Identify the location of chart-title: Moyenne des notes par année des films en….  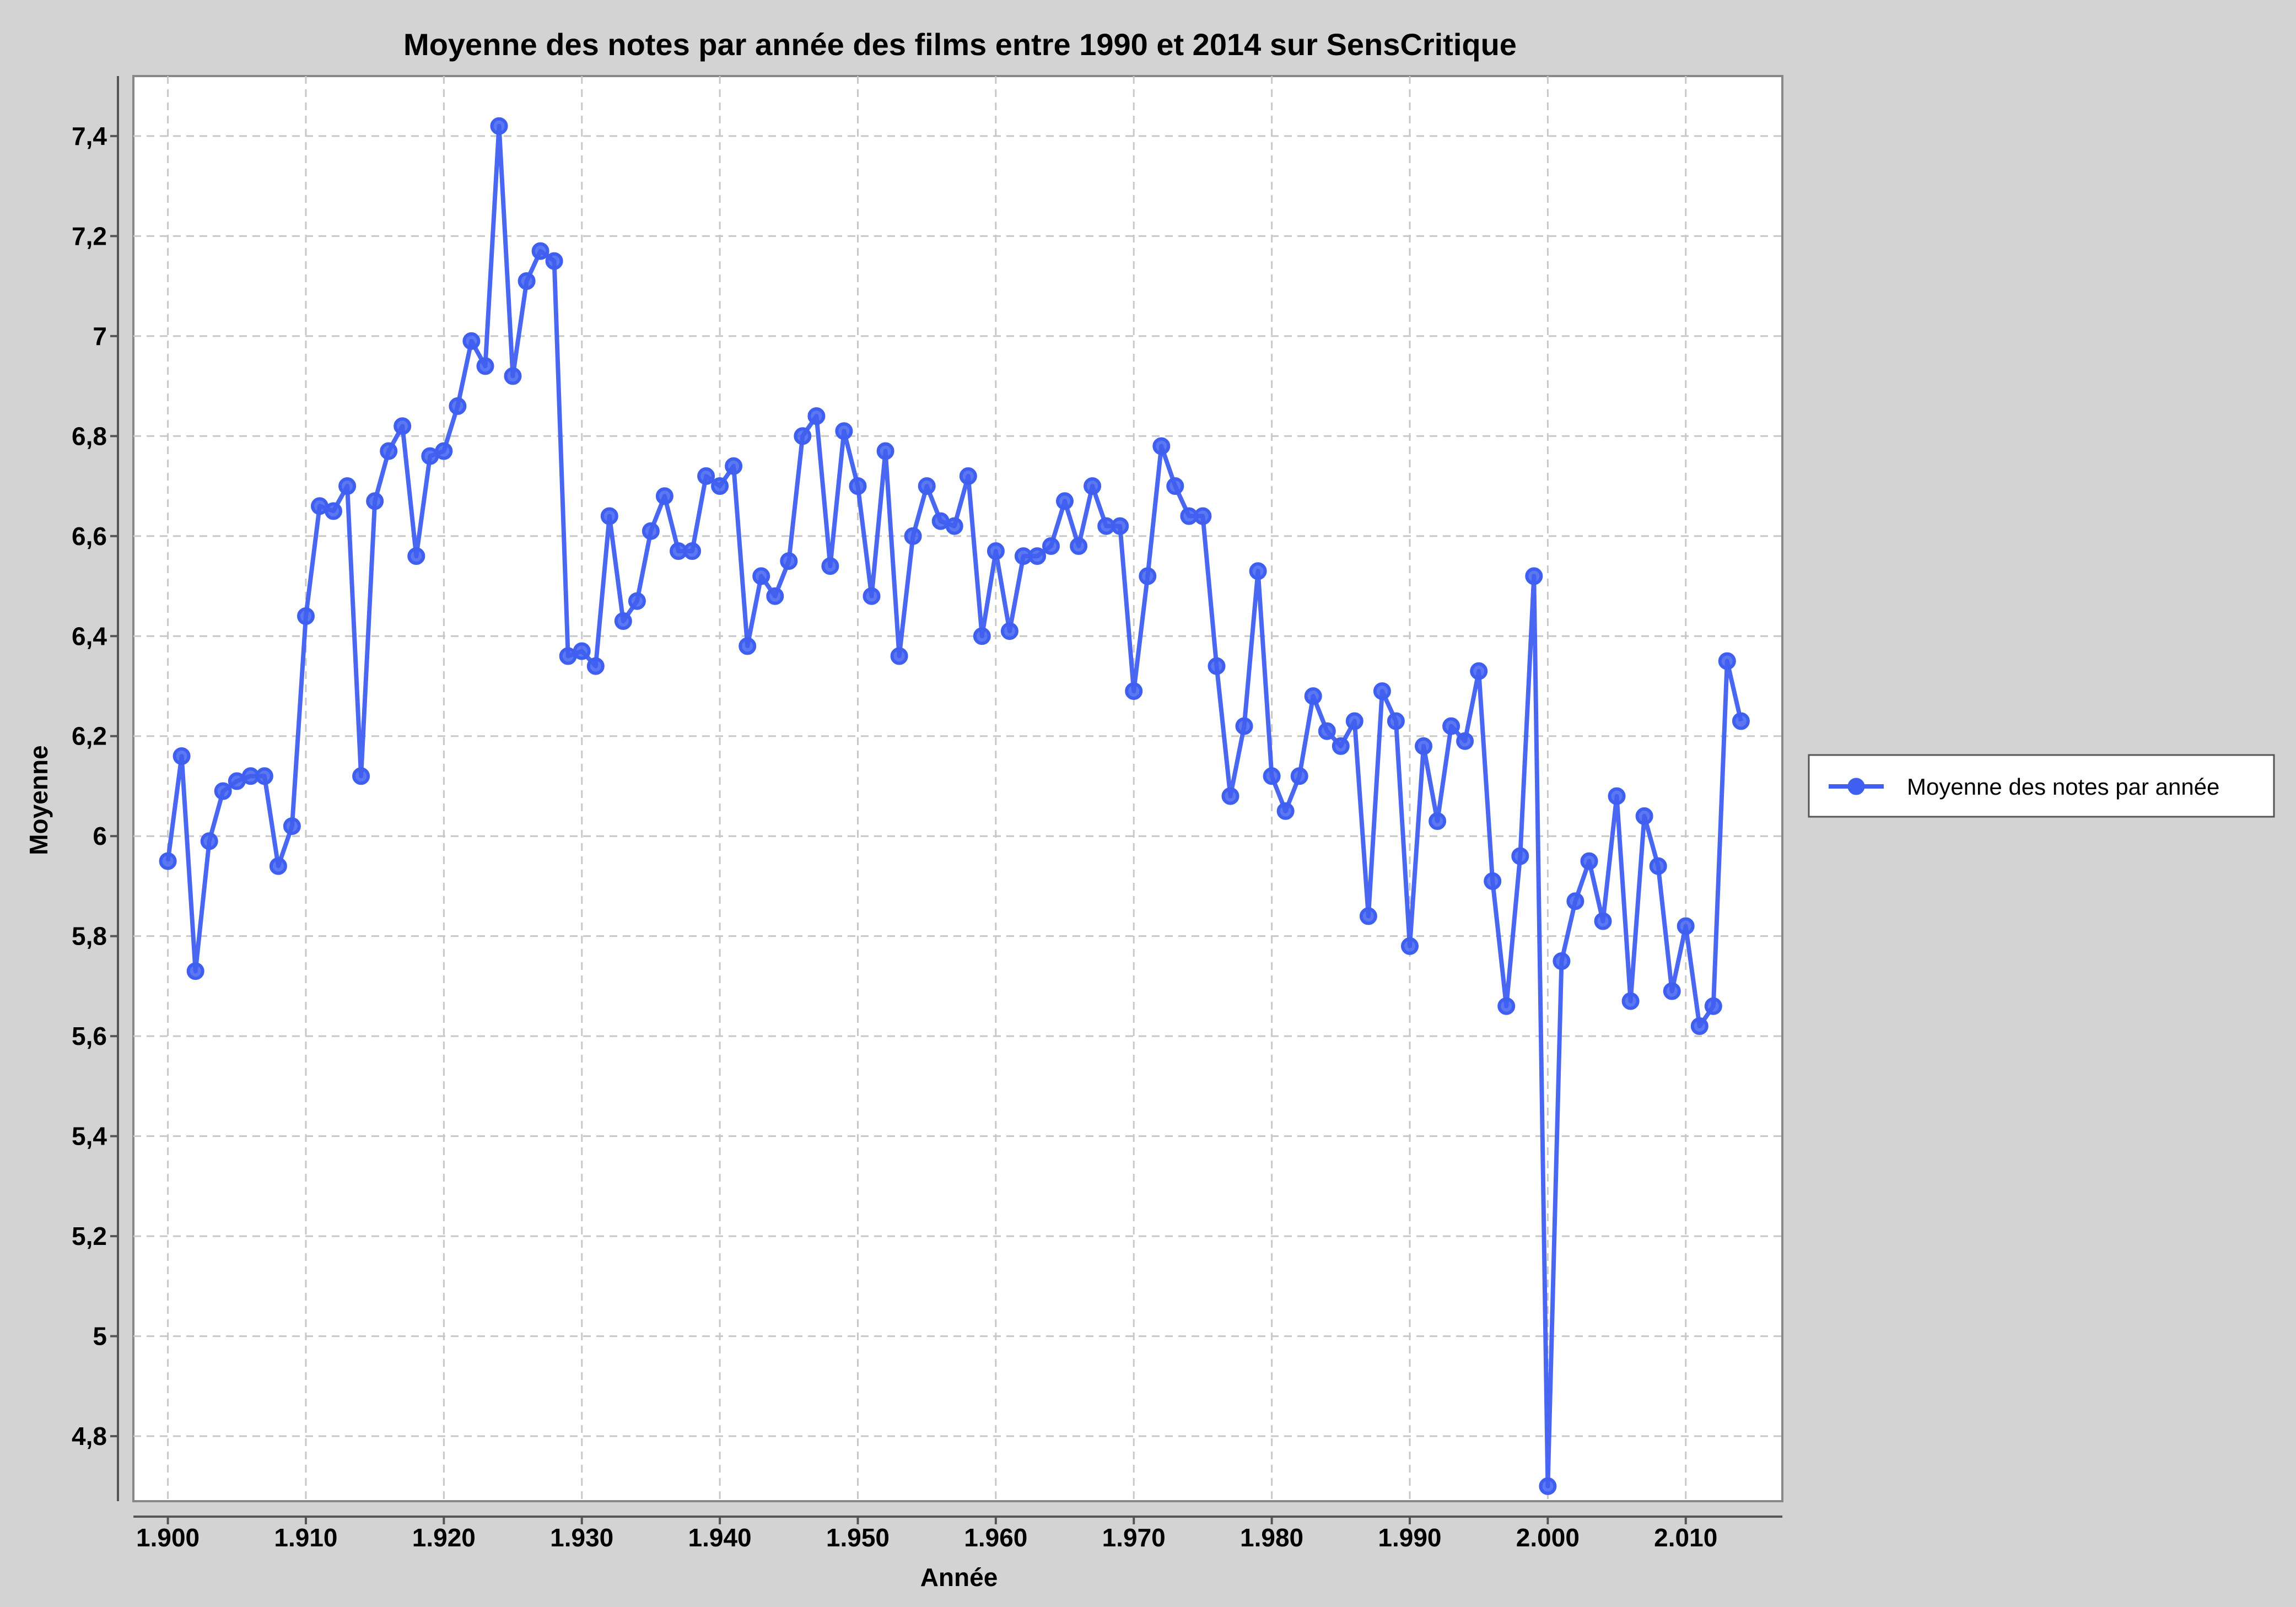
(960, 45).